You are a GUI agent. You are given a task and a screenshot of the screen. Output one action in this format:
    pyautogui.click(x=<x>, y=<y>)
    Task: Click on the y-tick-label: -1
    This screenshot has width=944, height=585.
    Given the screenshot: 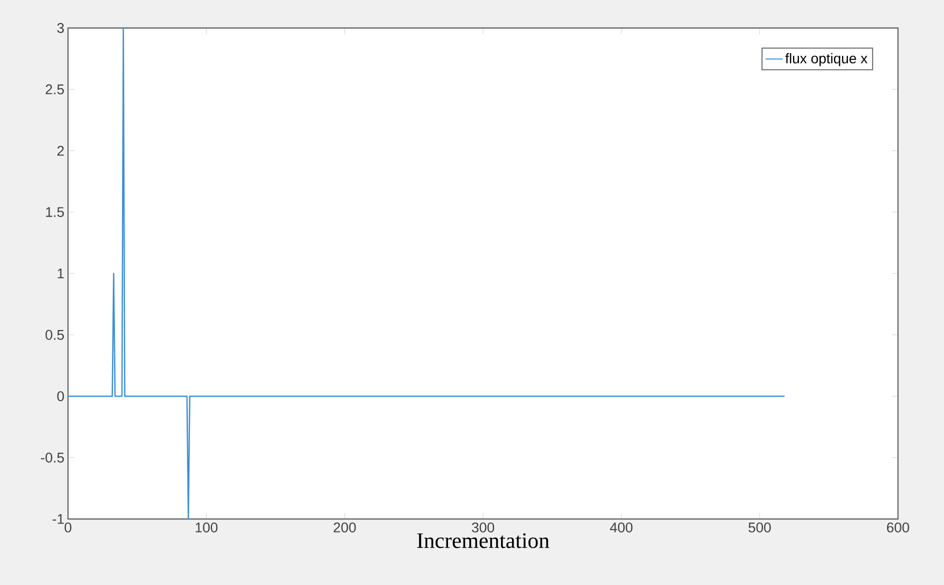 What is the action you would take?
    pyautogui.click(x=58, y=519)
    